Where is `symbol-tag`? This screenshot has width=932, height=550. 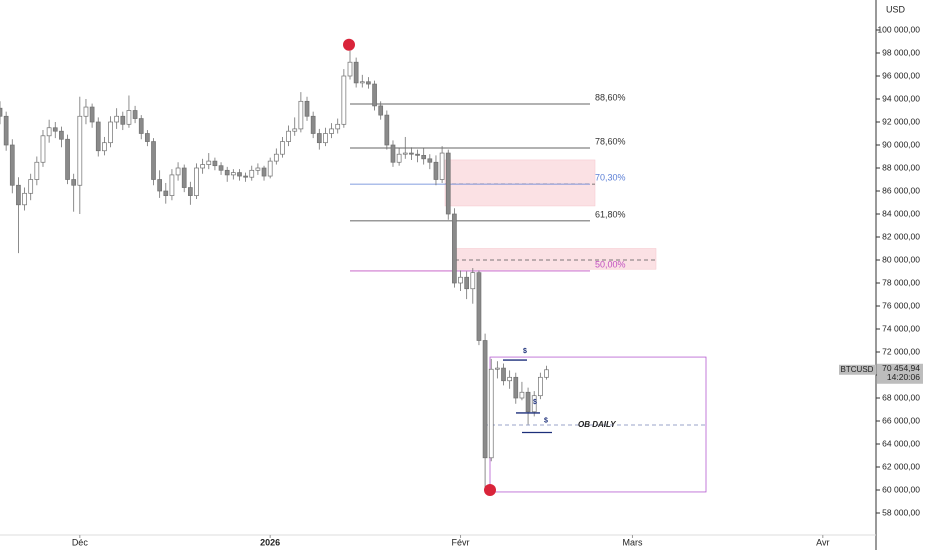 symbol-tag is located at coordinates (857, 369).